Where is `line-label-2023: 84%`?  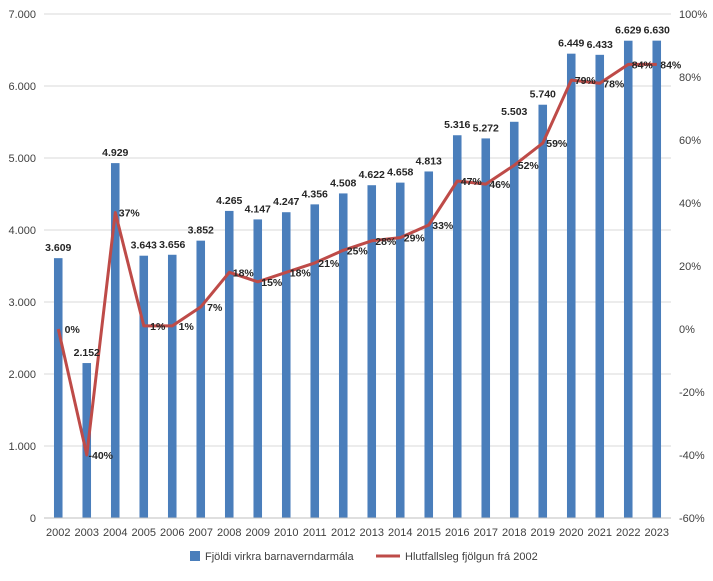
line-label-2023: 84% is located at coordinates (671, 65).